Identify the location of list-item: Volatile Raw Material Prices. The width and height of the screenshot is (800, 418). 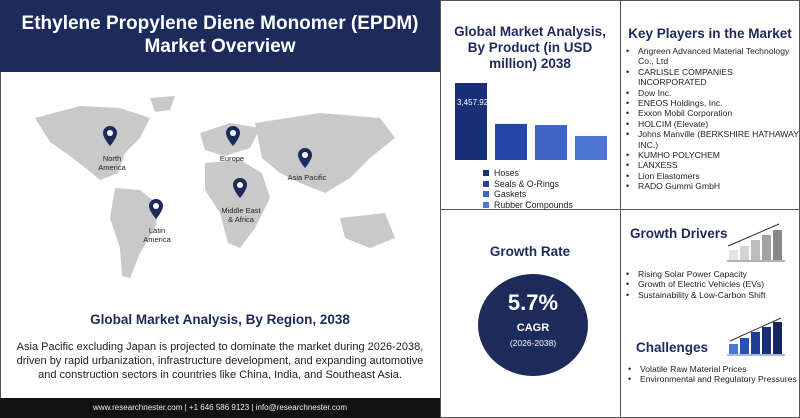
(712, 369).